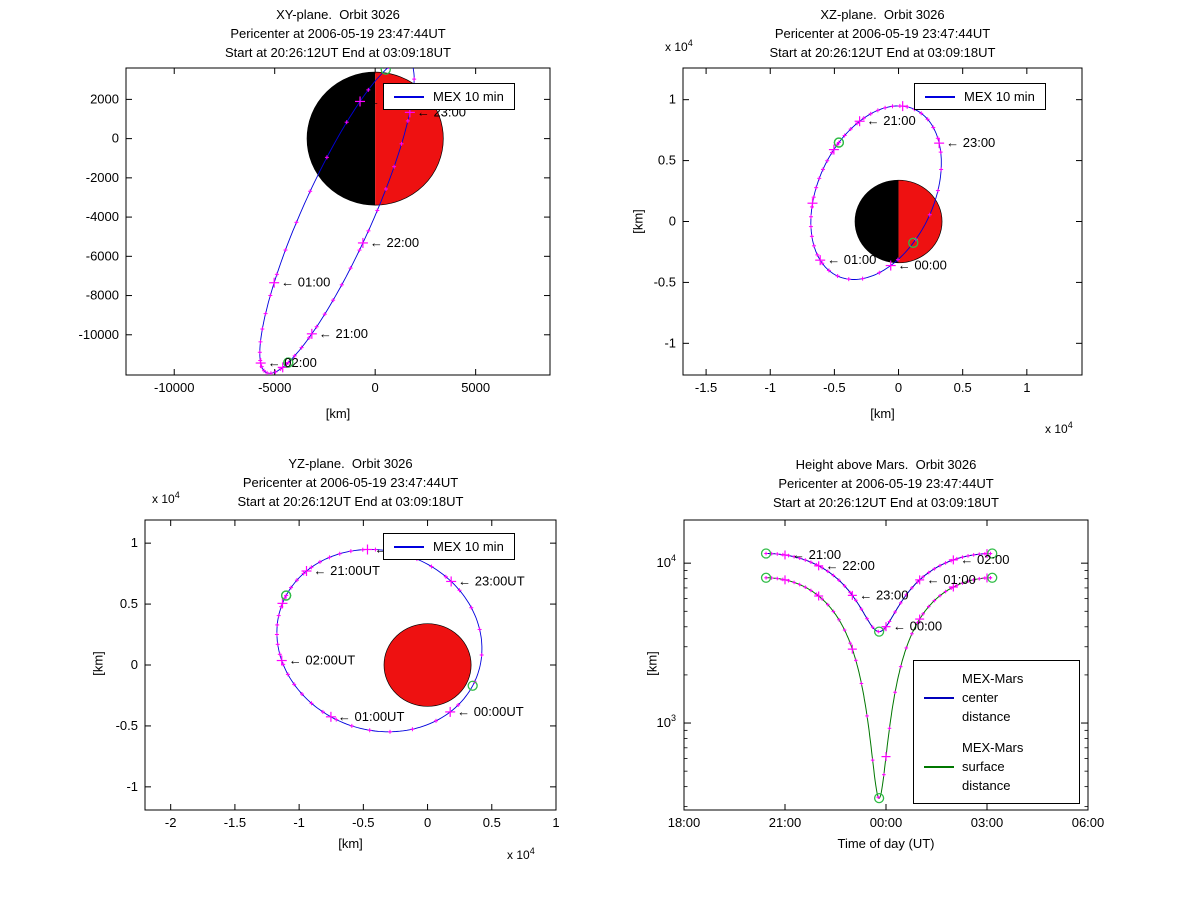 This screenshot has width=1200, height=900. I want to click on xy-legend: MEX 10 min, so click(449, 96).